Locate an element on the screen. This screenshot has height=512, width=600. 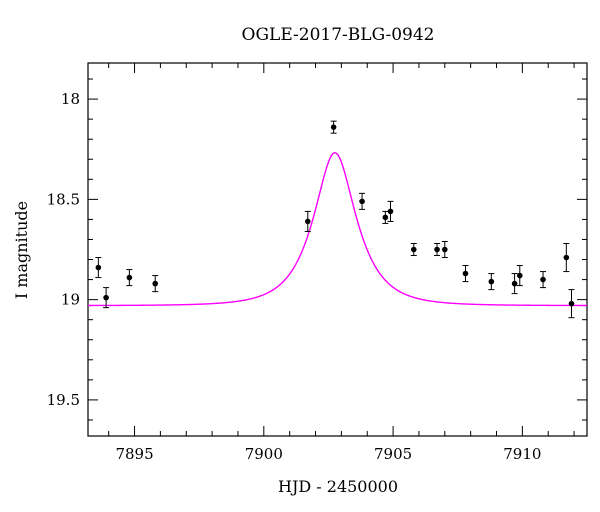
chart-title: OGLE-2017-BLG-0942 is located at coordinates (338, 35).